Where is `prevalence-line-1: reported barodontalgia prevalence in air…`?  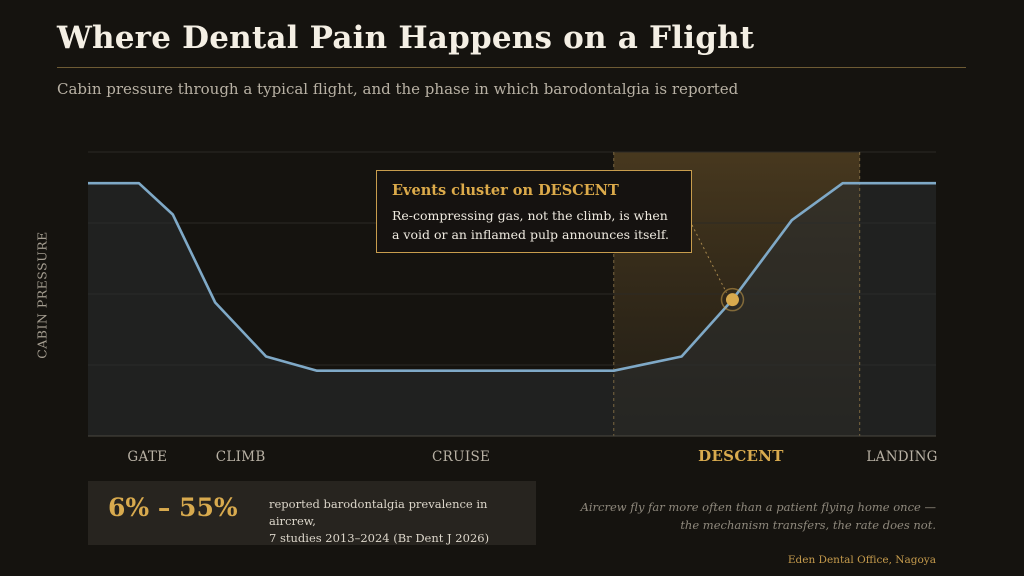 prevalence-line-1: reported barodontalgia prevalence in air… is located at coordinates (378, 512).